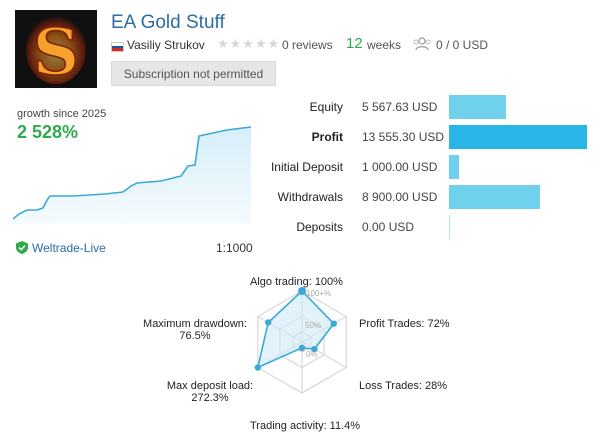 The image size is (600, 434). I want to click on stat-value-profit: 13 555.30 USD, so click(403, 137).